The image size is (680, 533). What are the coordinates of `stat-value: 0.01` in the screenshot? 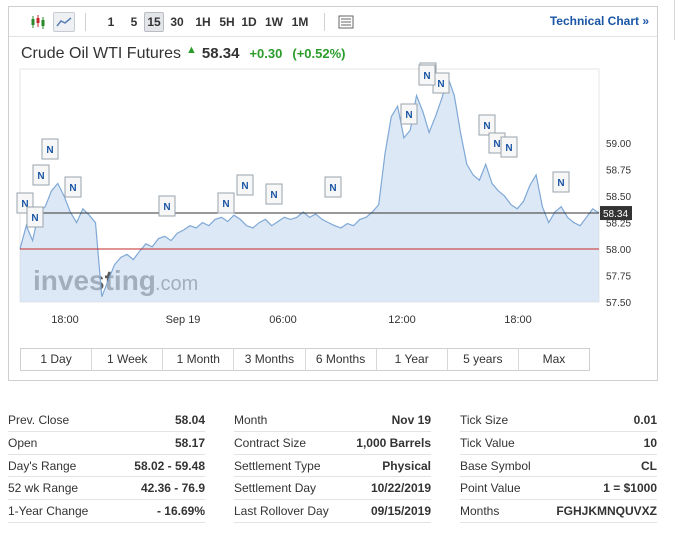 It's located at (645, 420).